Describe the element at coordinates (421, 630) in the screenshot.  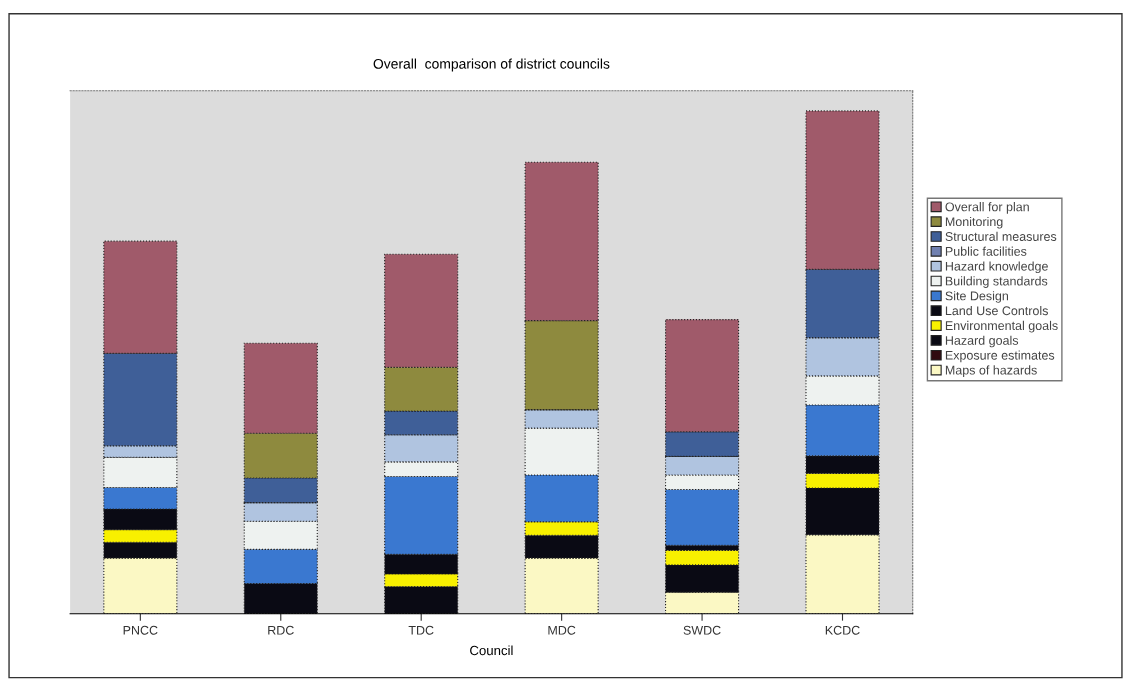
I see `x-tick-label: TDC` at that location.